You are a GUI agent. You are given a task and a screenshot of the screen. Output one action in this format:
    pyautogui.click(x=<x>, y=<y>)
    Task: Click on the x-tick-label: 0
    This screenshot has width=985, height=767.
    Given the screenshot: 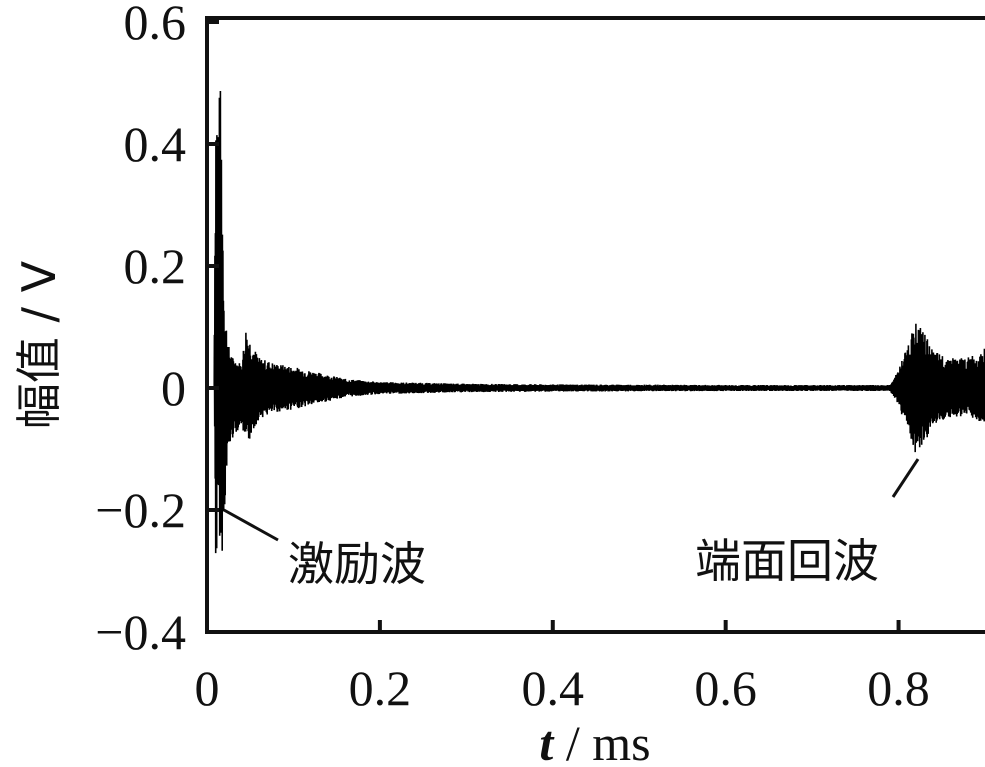 What is the action you would take?
    pyautogui.click(x=207, y=688)
    